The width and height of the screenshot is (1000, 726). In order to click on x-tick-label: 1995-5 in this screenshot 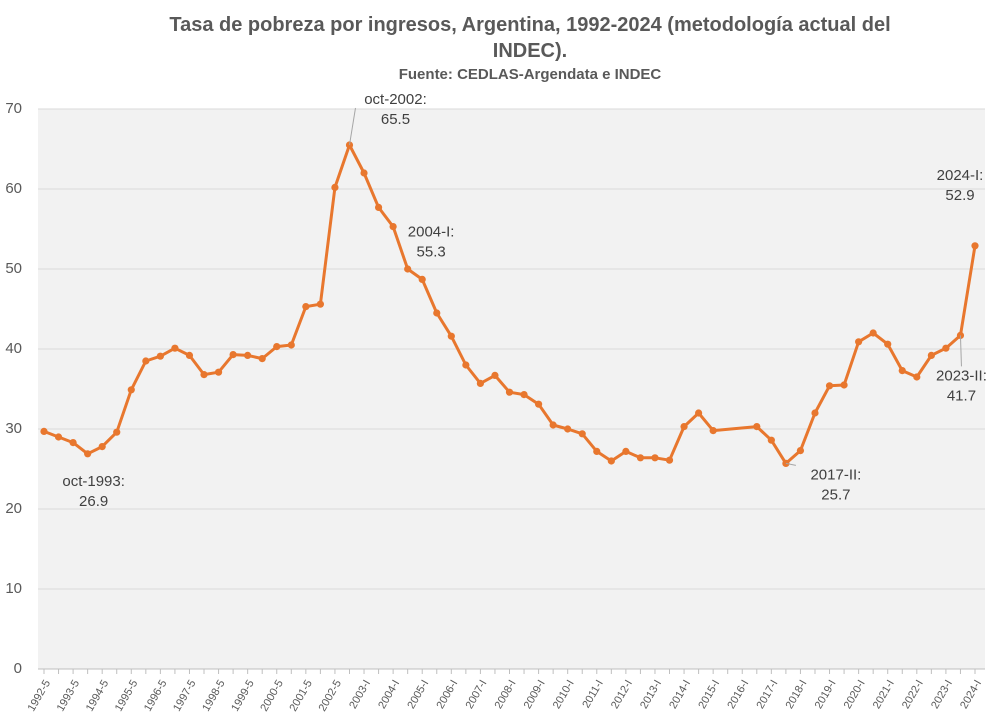, I will do `click(127, 696)`.